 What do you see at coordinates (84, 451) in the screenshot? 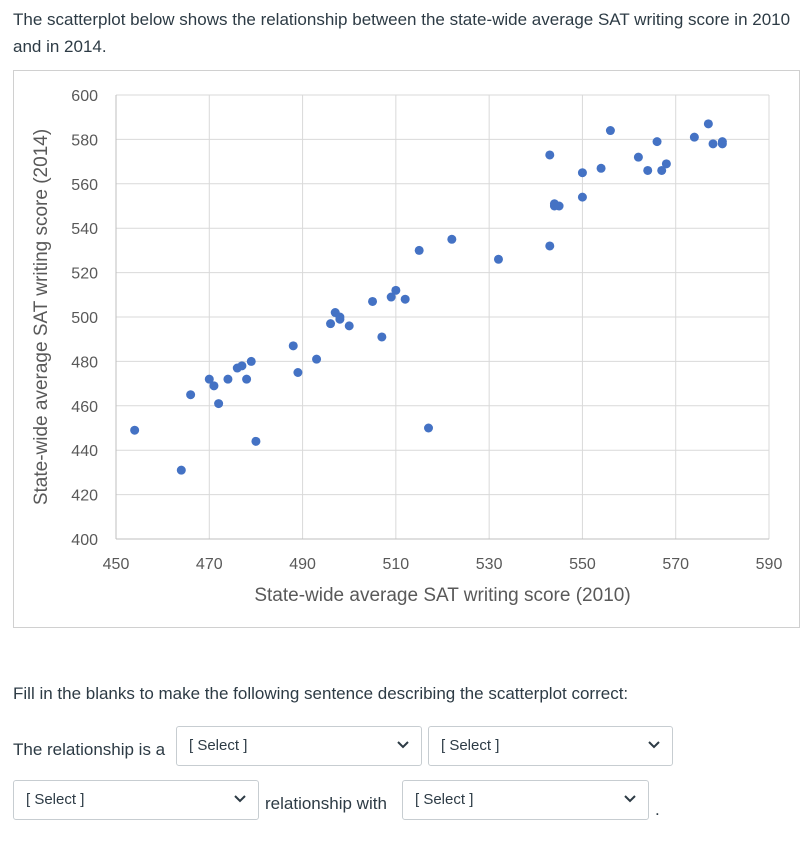
I see `y-tick-label: 440` at bounding box center [84, 451].